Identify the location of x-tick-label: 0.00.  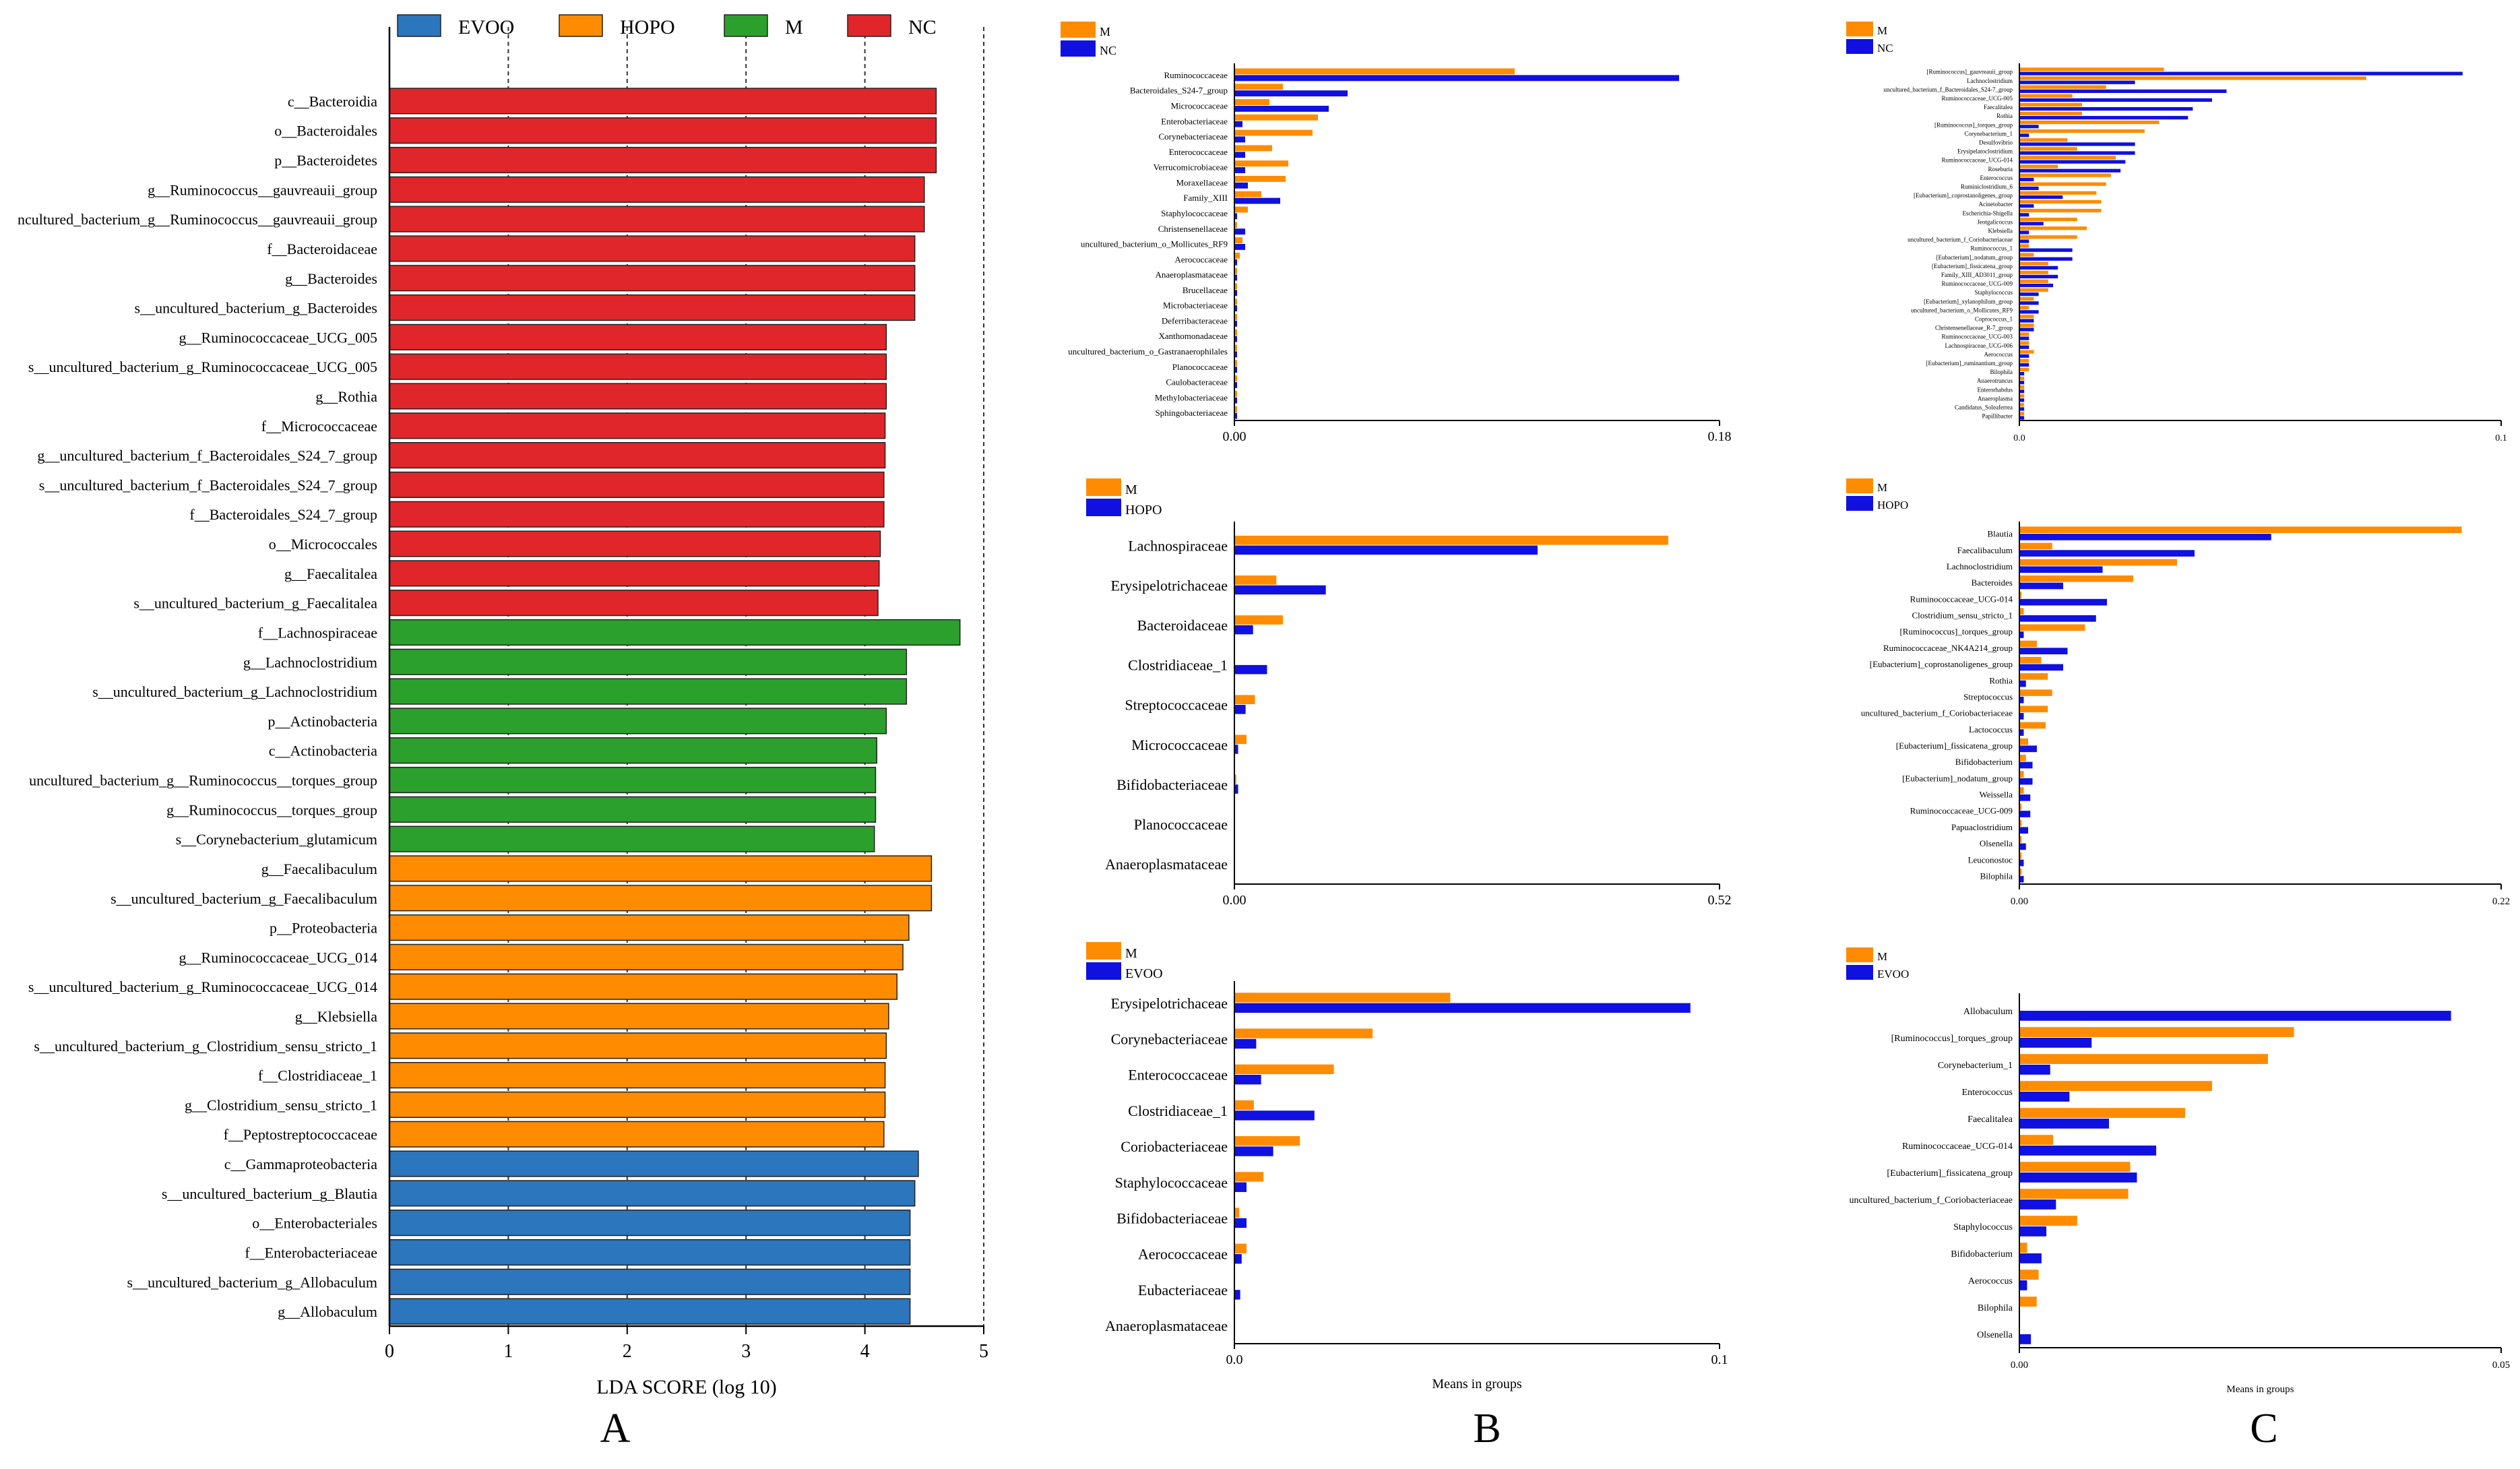
(2019, 1365).